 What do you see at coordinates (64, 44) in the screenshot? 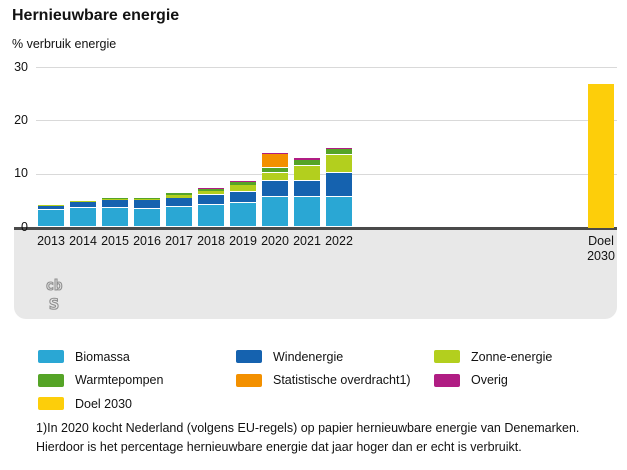
I see `y-axis-unit-label: % verbruik energie` at bounding box center [64, 44].